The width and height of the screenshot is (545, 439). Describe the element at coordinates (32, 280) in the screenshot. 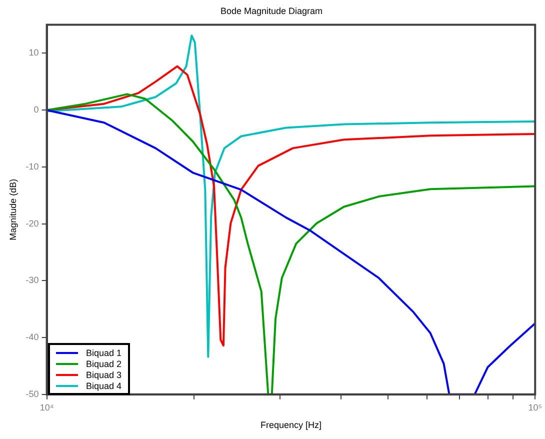

I see `y-tick-label: -30` at that location.